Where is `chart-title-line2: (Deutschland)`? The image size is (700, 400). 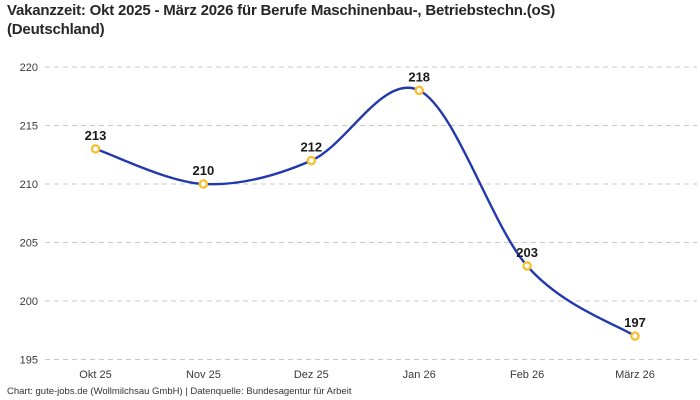
chart-title-line2: (Deutschland) is located at coordinates (56, 29).